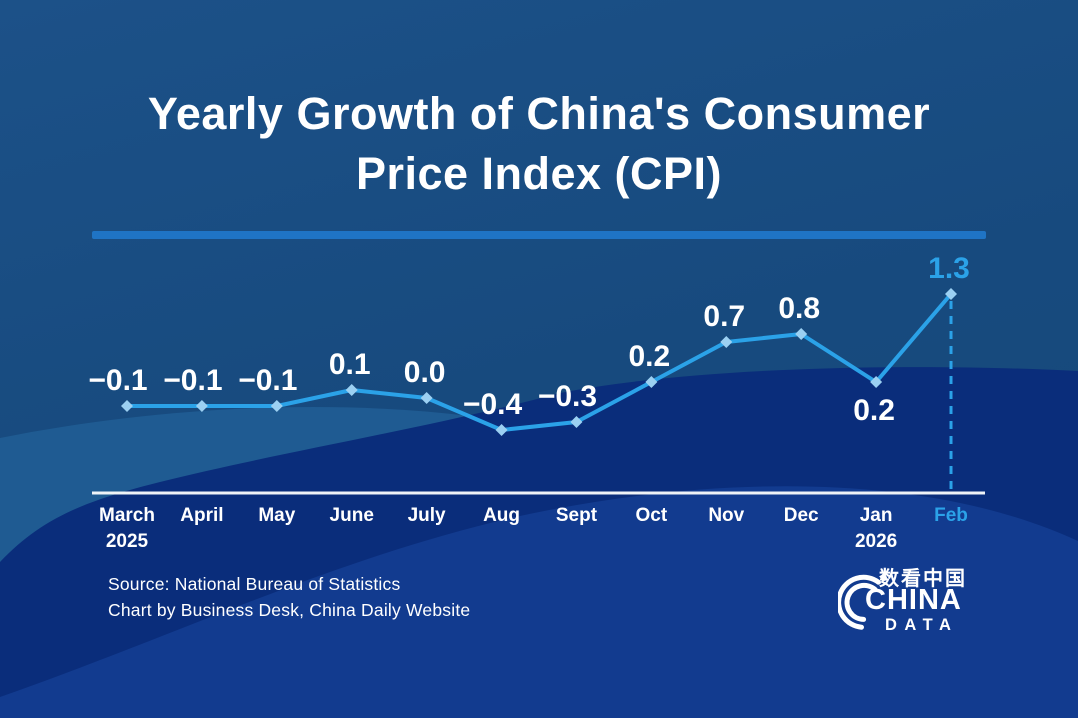 The height and width of the screenshot is (718, 1078). I want to click on x-axis-label: Feb, so click(951, 515).